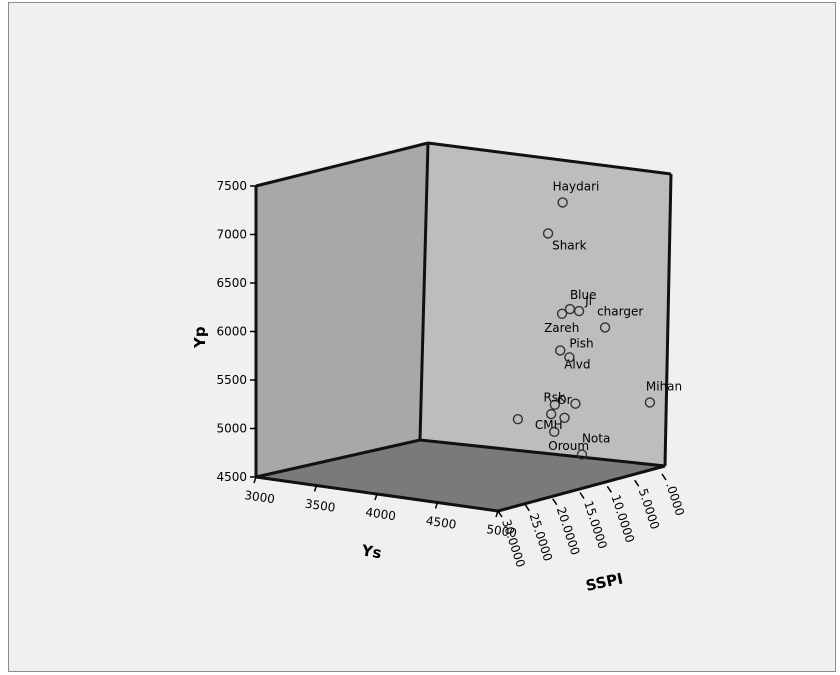 This screenshot has height=675, width=840. I want to click on z-tick-label: 5.0000, so click(649, 509).